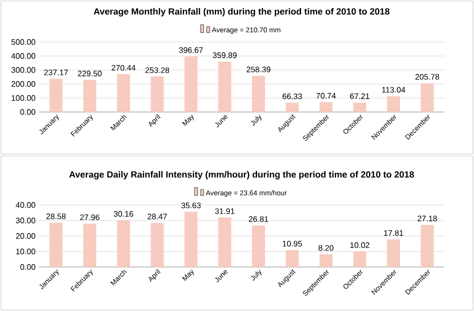  Describe the element at coordinates (90, 217) in the screenshot. I see `data-label: 27.96` at that location.